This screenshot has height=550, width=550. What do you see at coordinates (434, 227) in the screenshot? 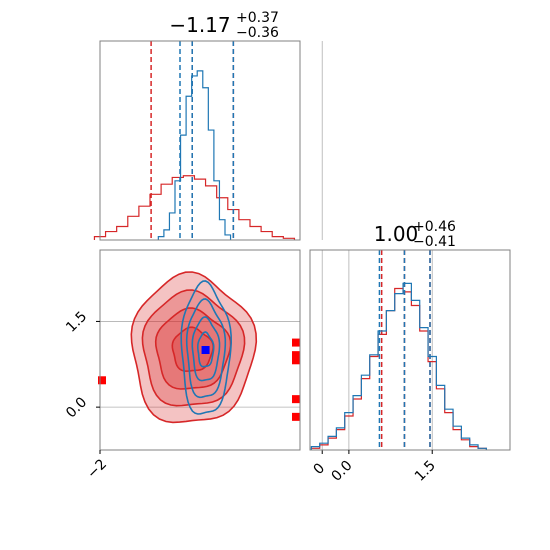
I see `title-y-upper: +0.46` at bounding box center [434, 227].